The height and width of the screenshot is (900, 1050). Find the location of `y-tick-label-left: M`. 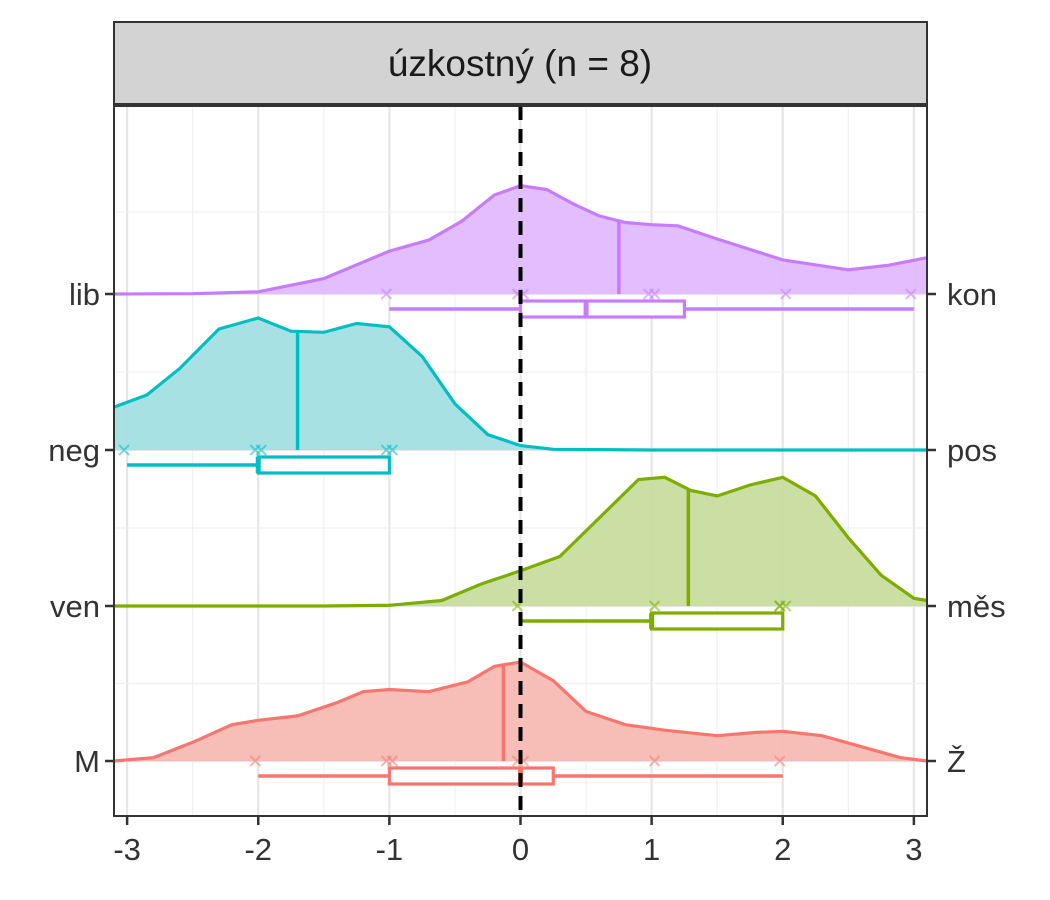

y-tick-label-left: M is located at coordinates (87, 761).